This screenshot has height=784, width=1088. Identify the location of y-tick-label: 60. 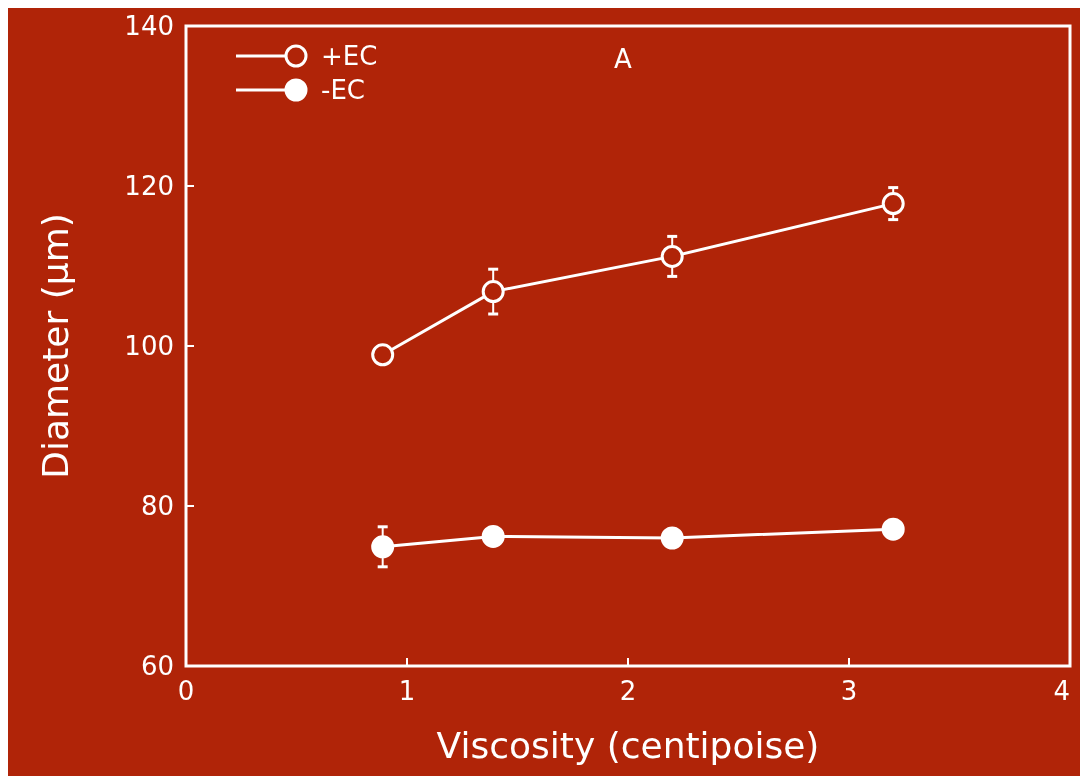
(157, 666).